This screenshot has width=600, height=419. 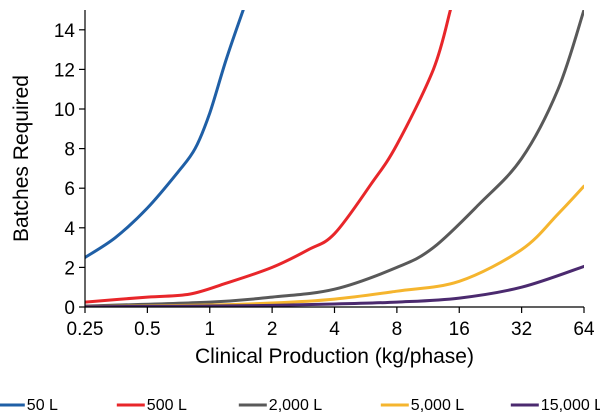 I want to click on x-tick-label: 4, so click(x=334, y=329).